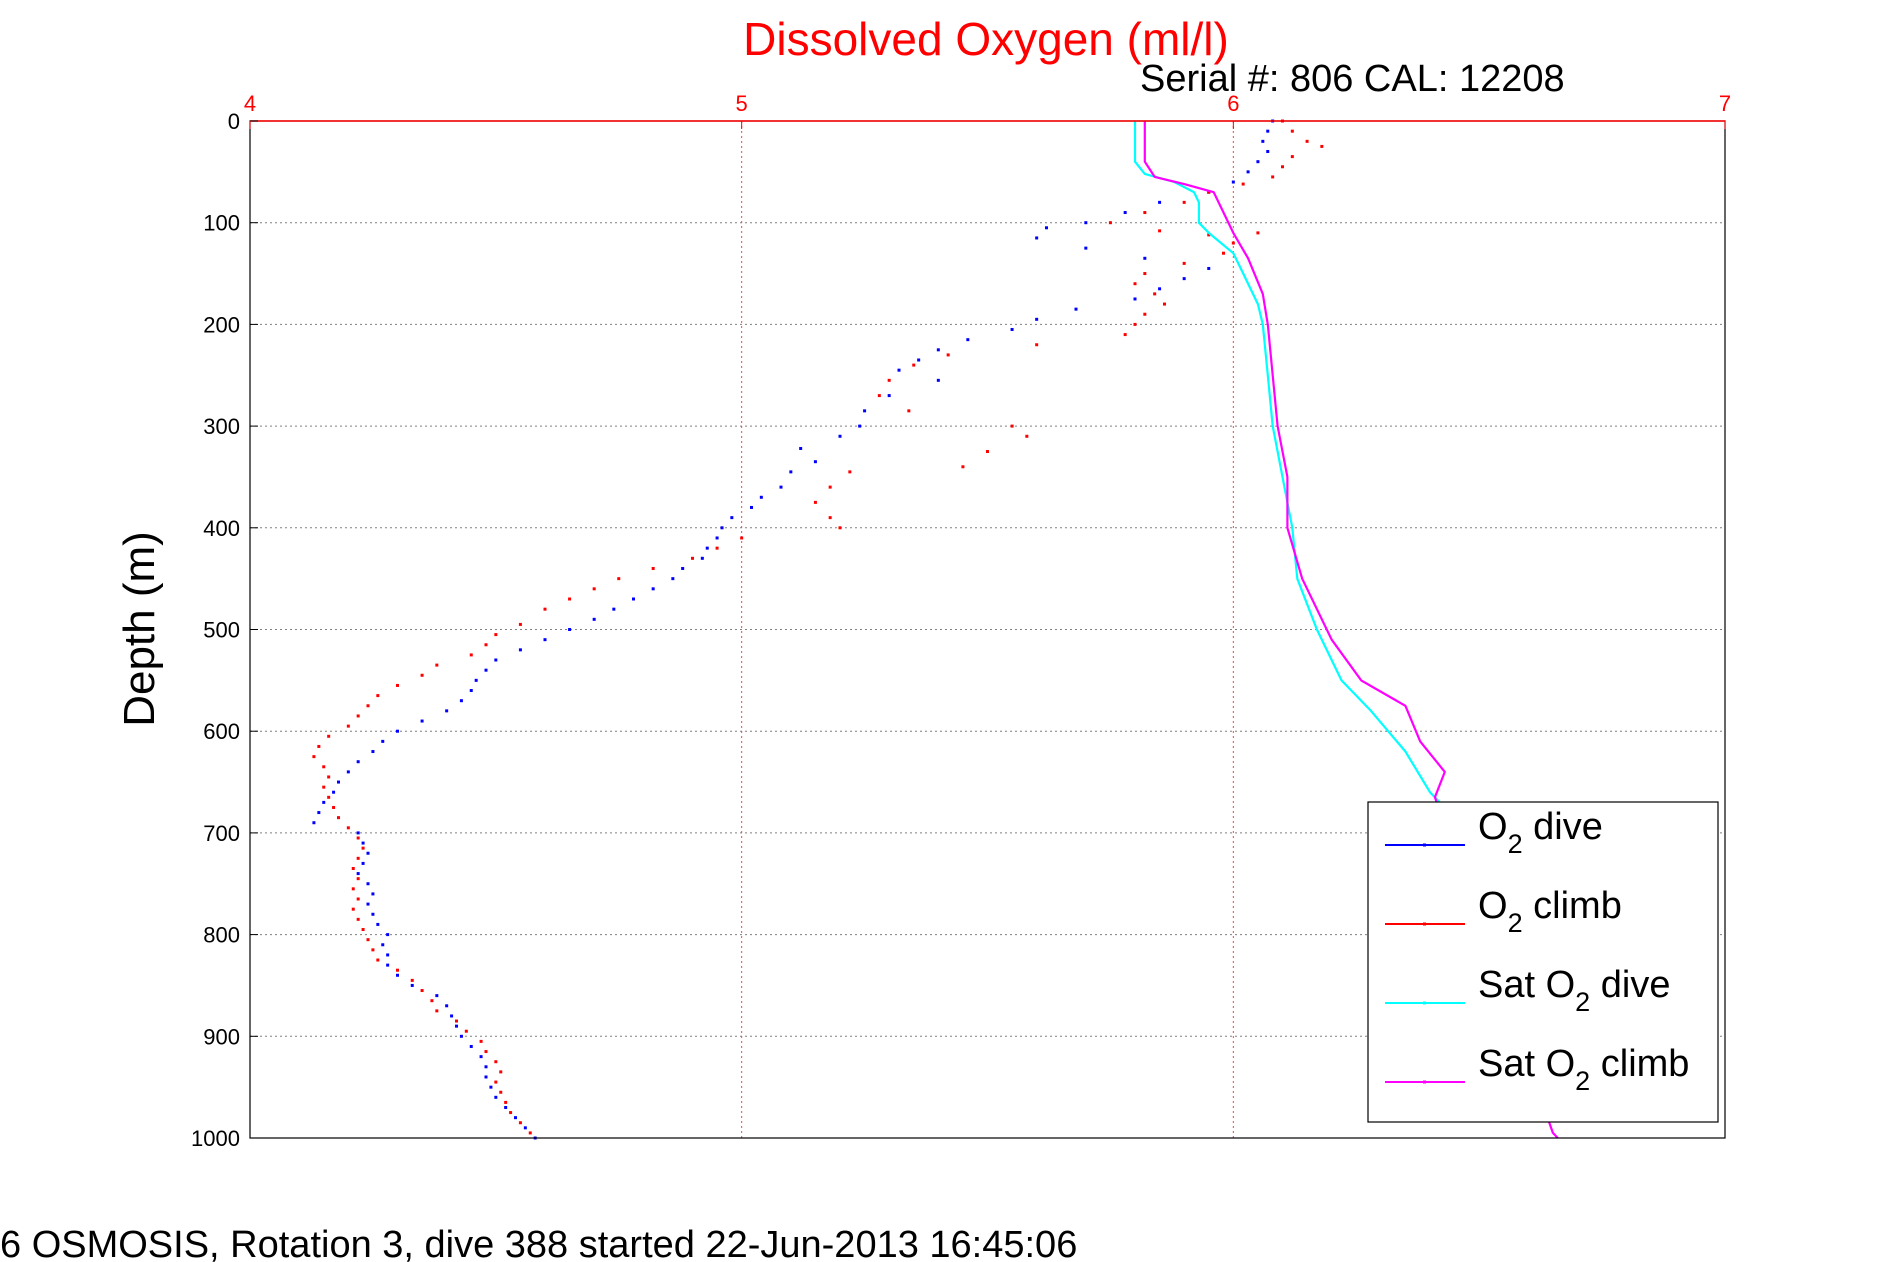  What do you see at coordinates (221, 426) in the screenshot?
I see `y-tick-label: 300` at bounding box center [221, 426].